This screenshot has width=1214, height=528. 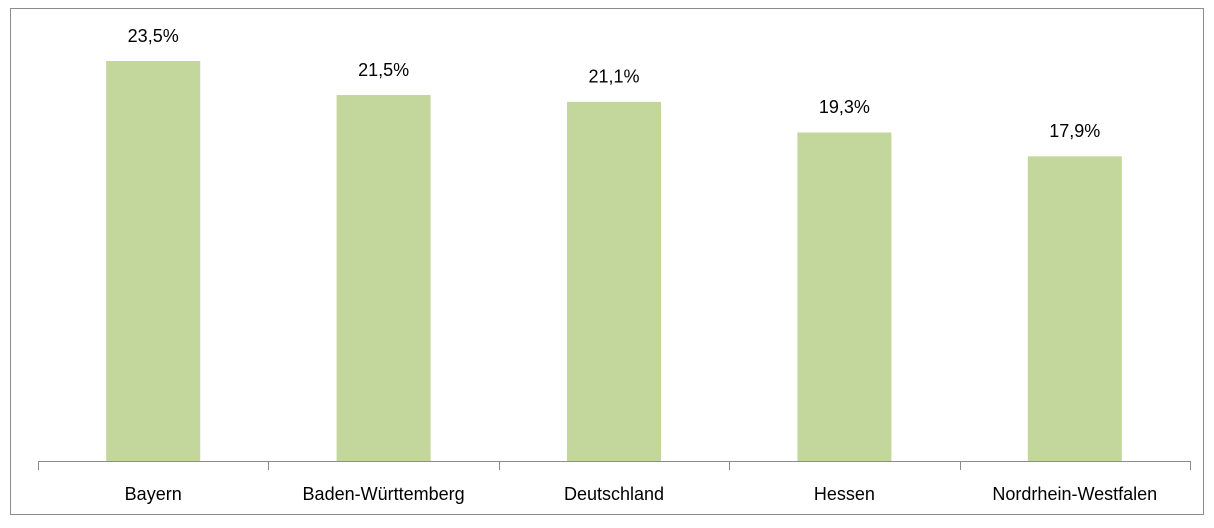 What do you see at coordinates (1074, 131) in the screenshot?
I see `data-label: 17,9%` at bounding box center [1074, 131].